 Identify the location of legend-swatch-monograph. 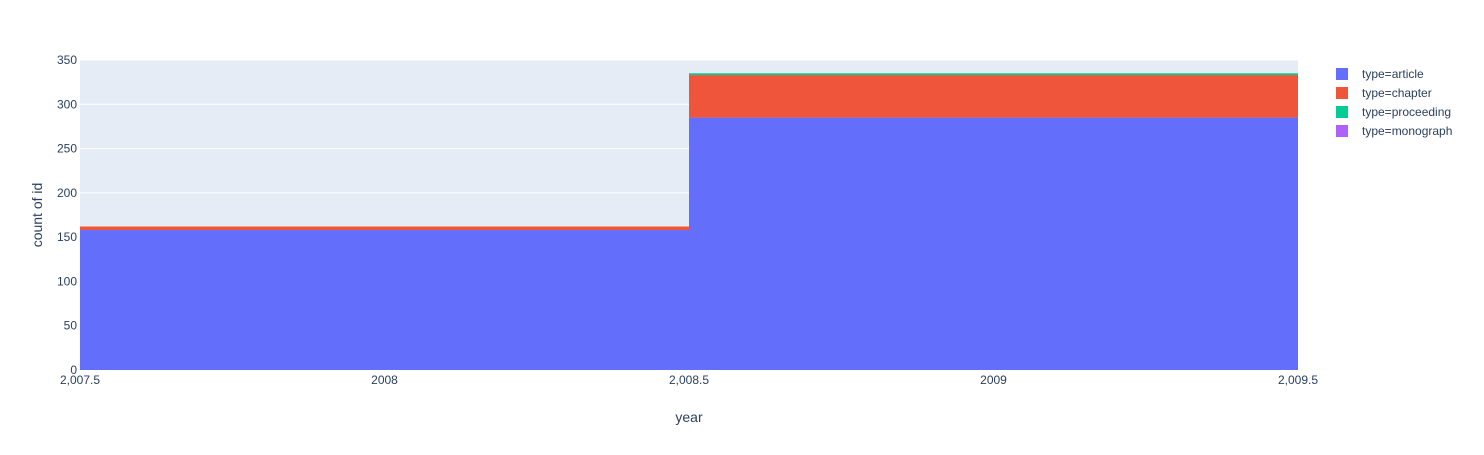
(1342, 131).